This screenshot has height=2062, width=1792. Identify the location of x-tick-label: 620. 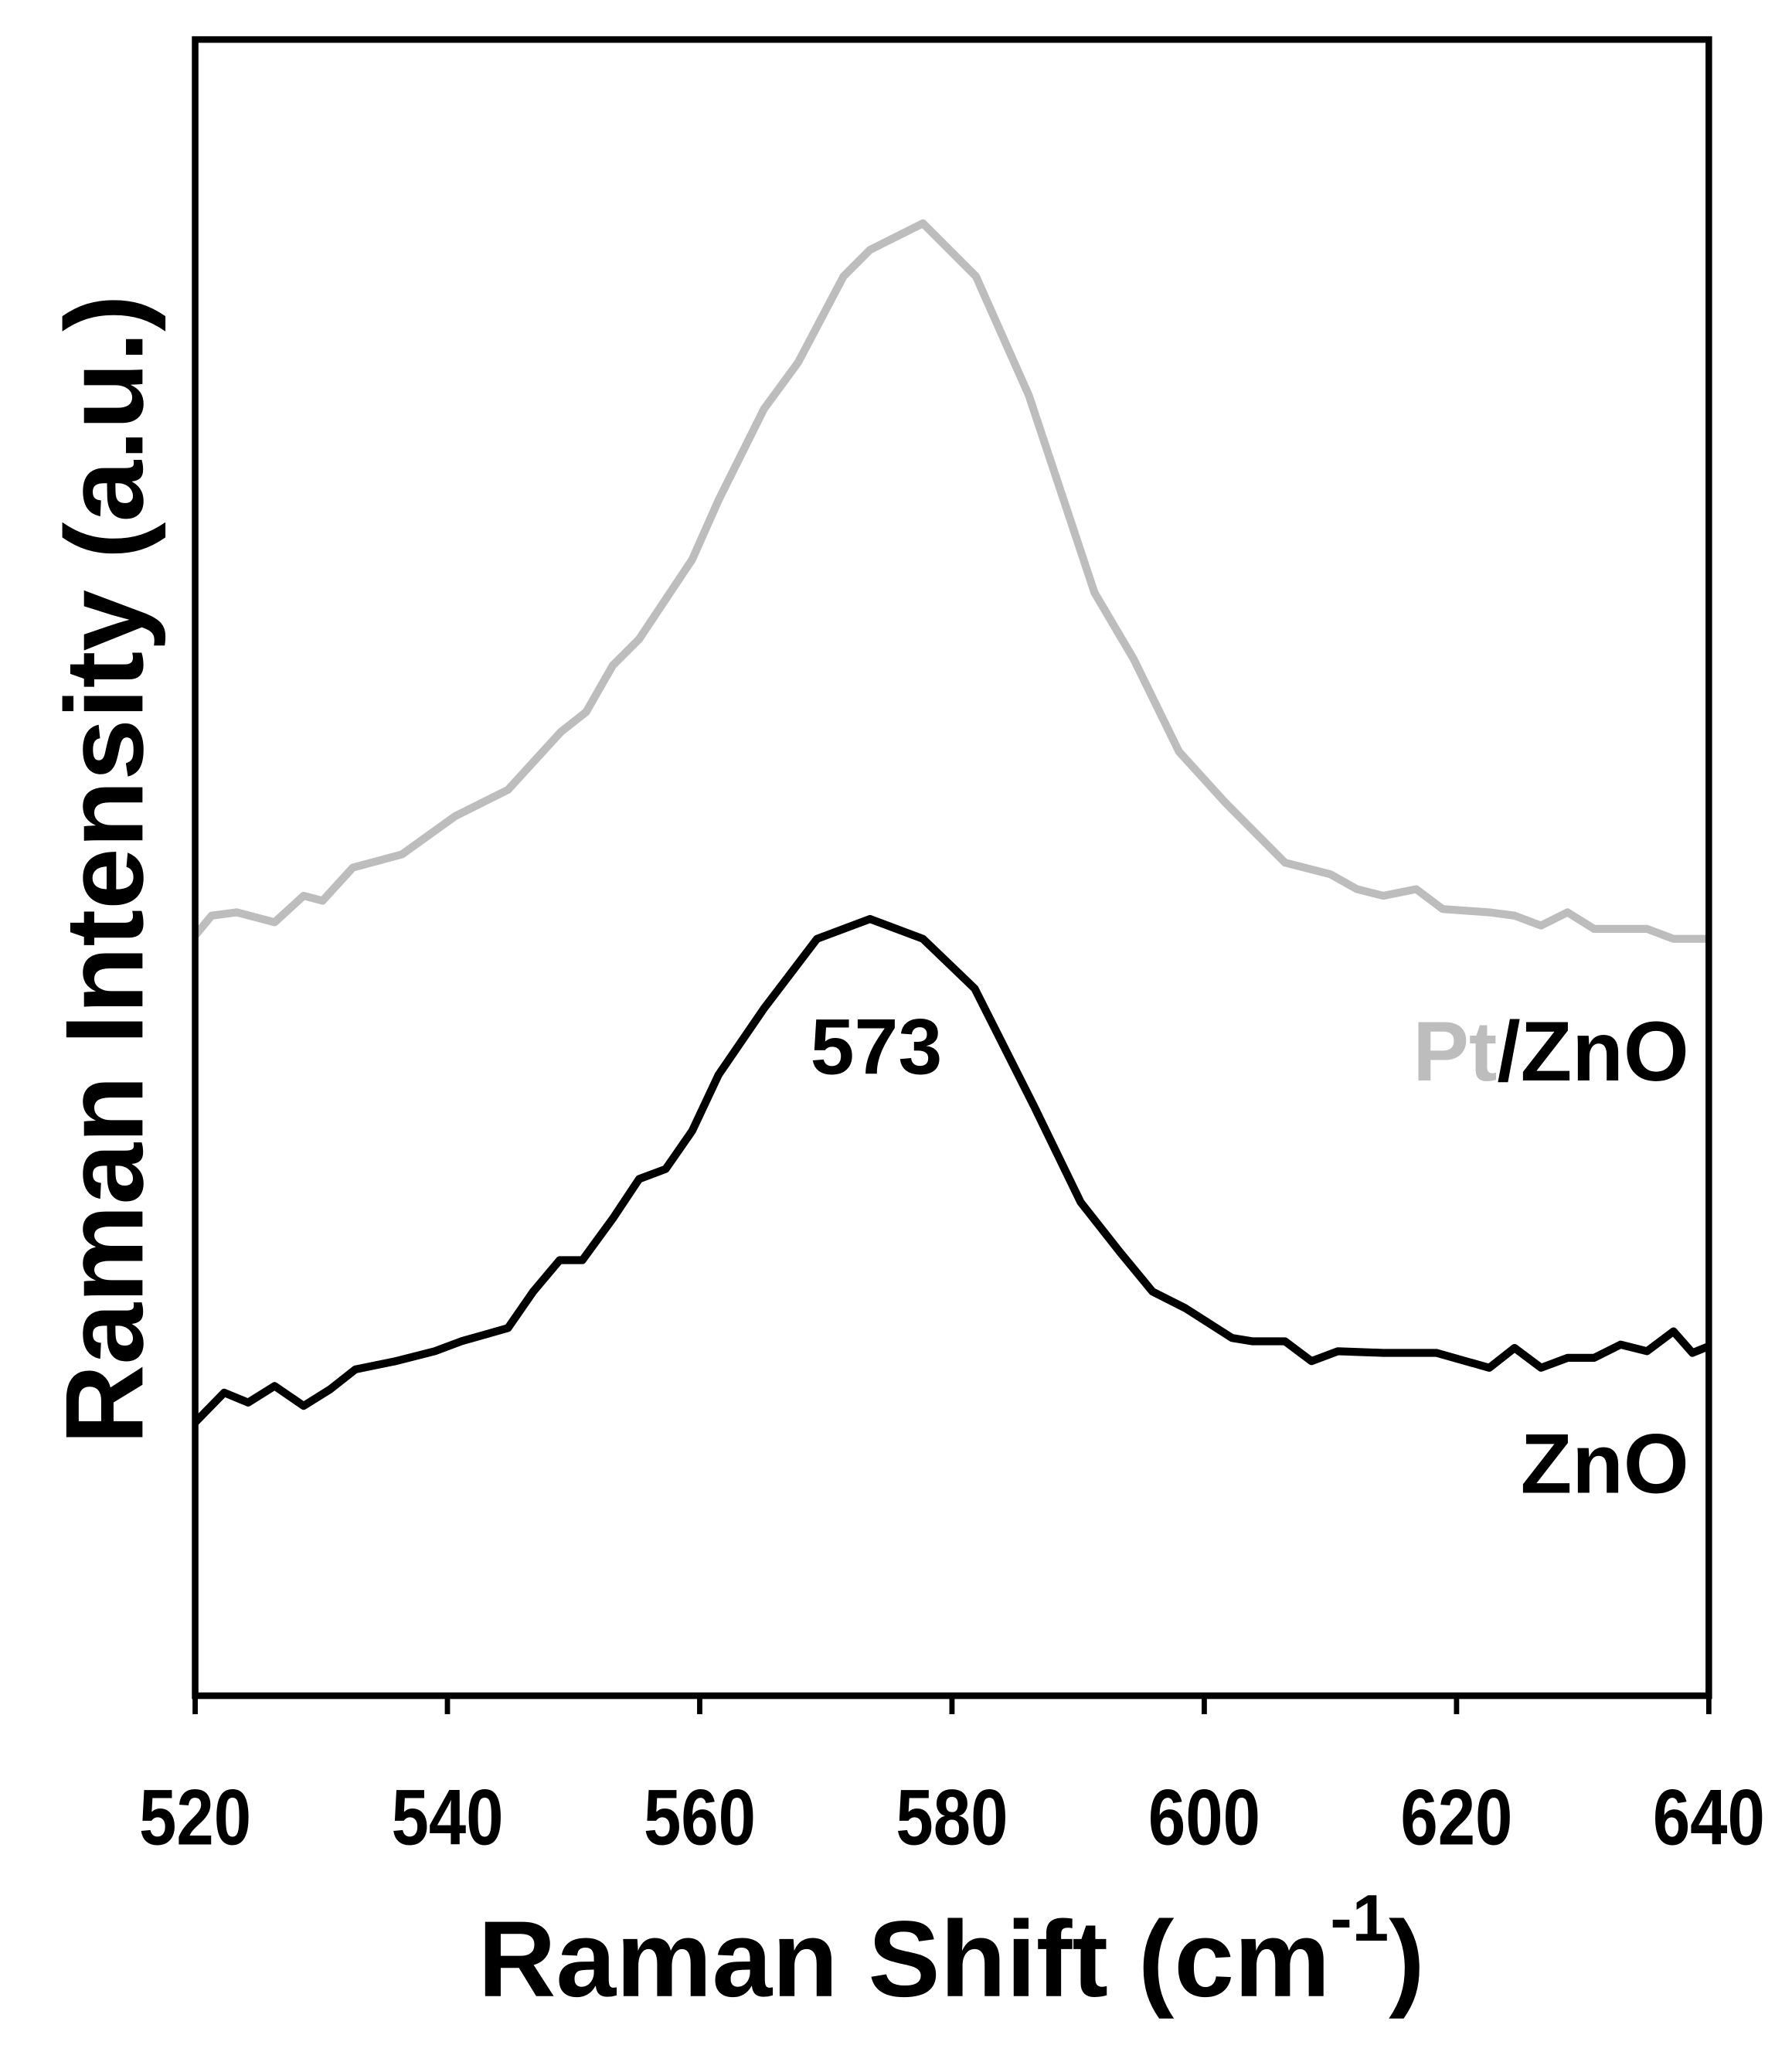
(1456, 1818).